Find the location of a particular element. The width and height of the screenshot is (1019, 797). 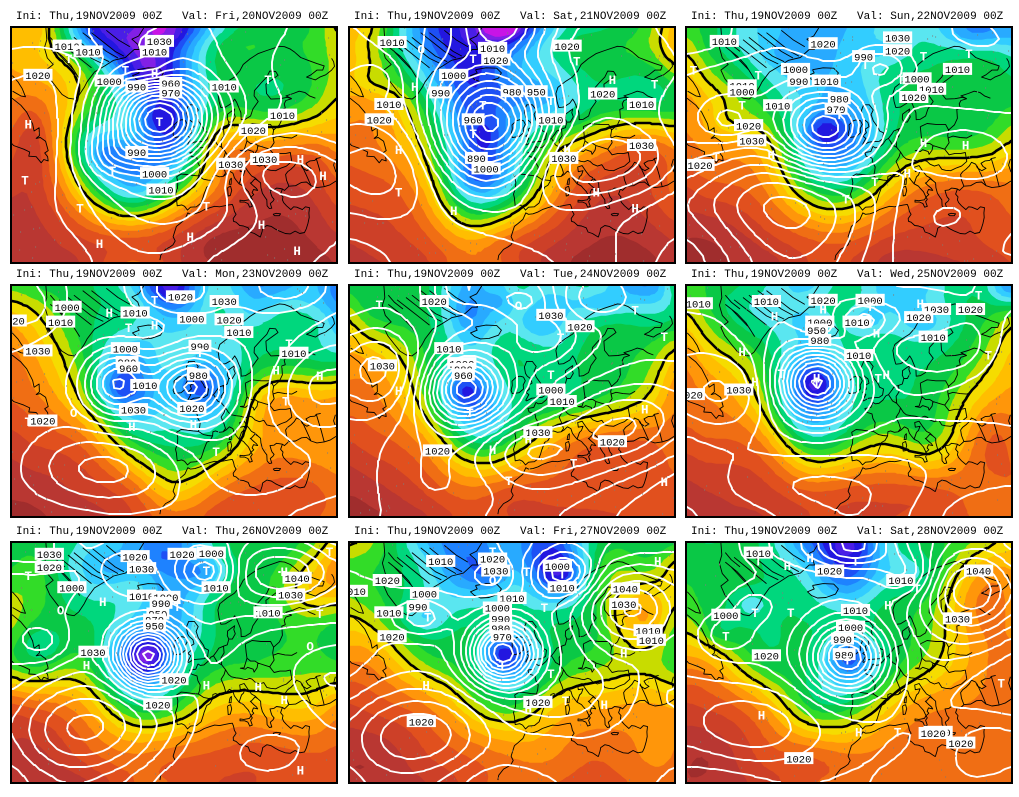

svg-text: 950 is located at coordinates (536, 93).